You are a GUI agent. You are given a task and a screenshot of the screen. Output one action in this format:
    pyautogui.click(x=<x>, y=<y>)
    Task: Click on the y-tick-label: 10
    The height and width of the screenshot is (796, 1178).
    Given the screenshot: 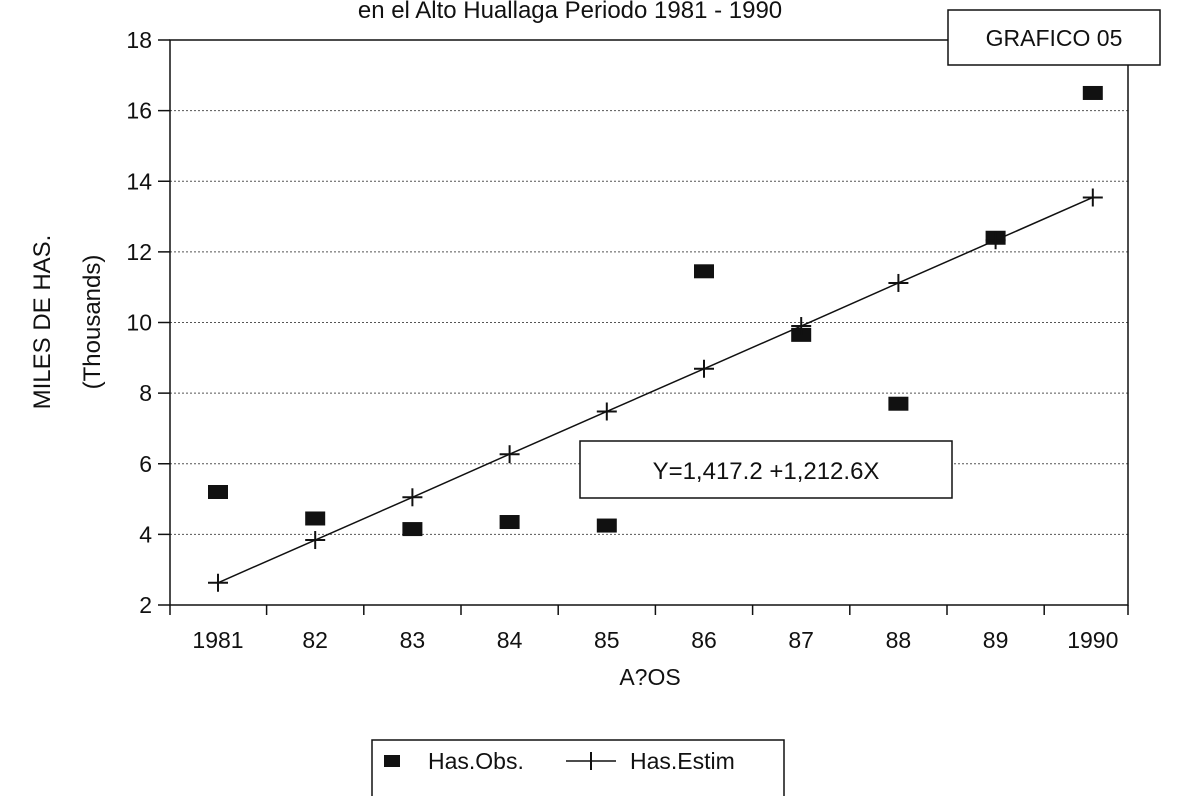 What is the action you would take?
    pyautogui.click(x=139, y=323)
    